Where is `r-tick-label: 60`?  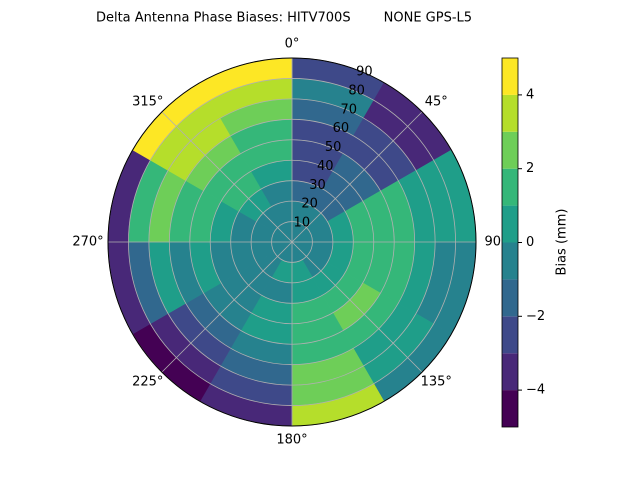
r-tick-label: 60 is located at coordinates (341, 128).